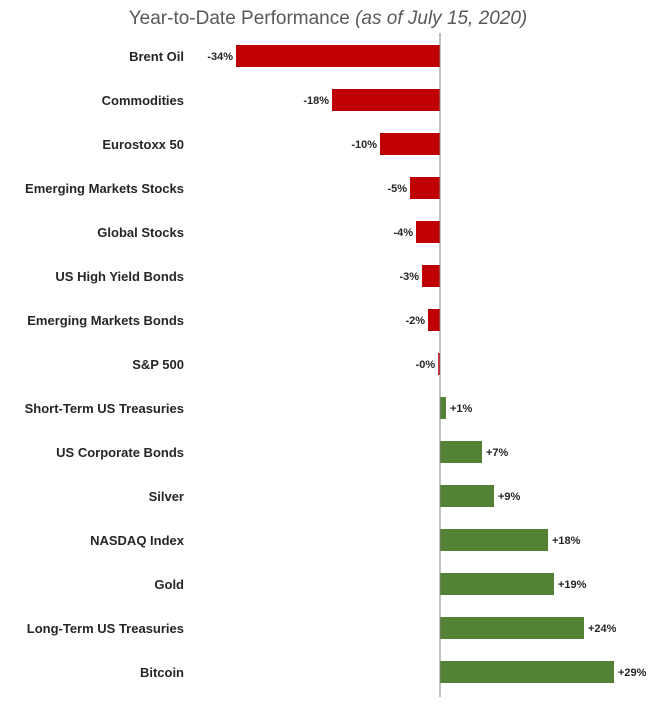 Image resolution: width=656 pixels, height=720 pixels. I want to click on bar-brent-oil, so click(338, 56).